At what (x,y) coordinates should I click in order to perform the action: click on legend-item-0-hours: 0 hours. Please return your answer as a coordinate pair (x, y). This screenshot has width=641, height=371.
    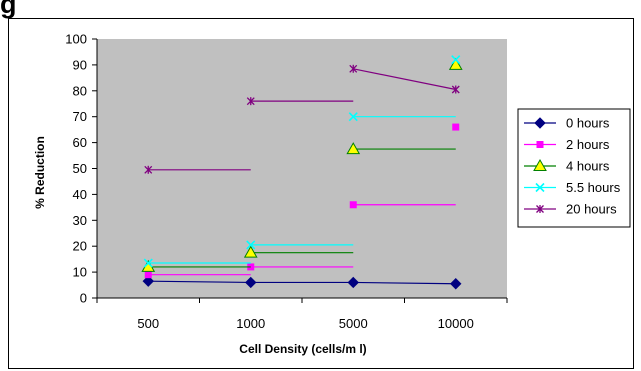
    Looking at the image, I should click on (567, 123).